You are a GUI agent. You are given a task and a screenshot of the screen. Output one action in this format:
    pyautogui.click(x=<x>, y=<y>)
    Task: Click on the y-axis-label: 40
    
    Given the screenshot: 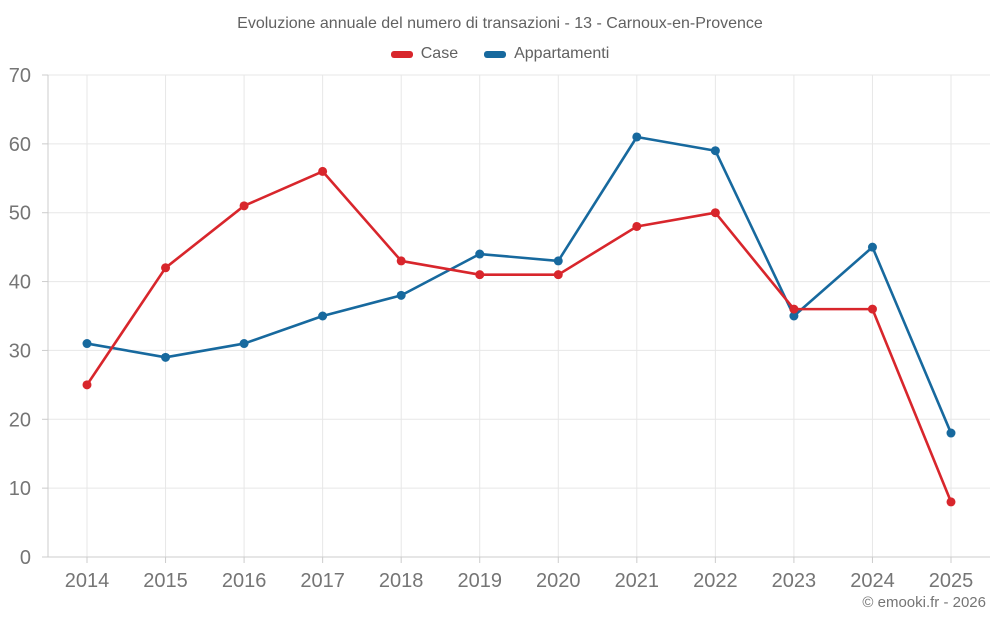 What is the action you would take?
    pyautogui.click(x=20, y=283)
    